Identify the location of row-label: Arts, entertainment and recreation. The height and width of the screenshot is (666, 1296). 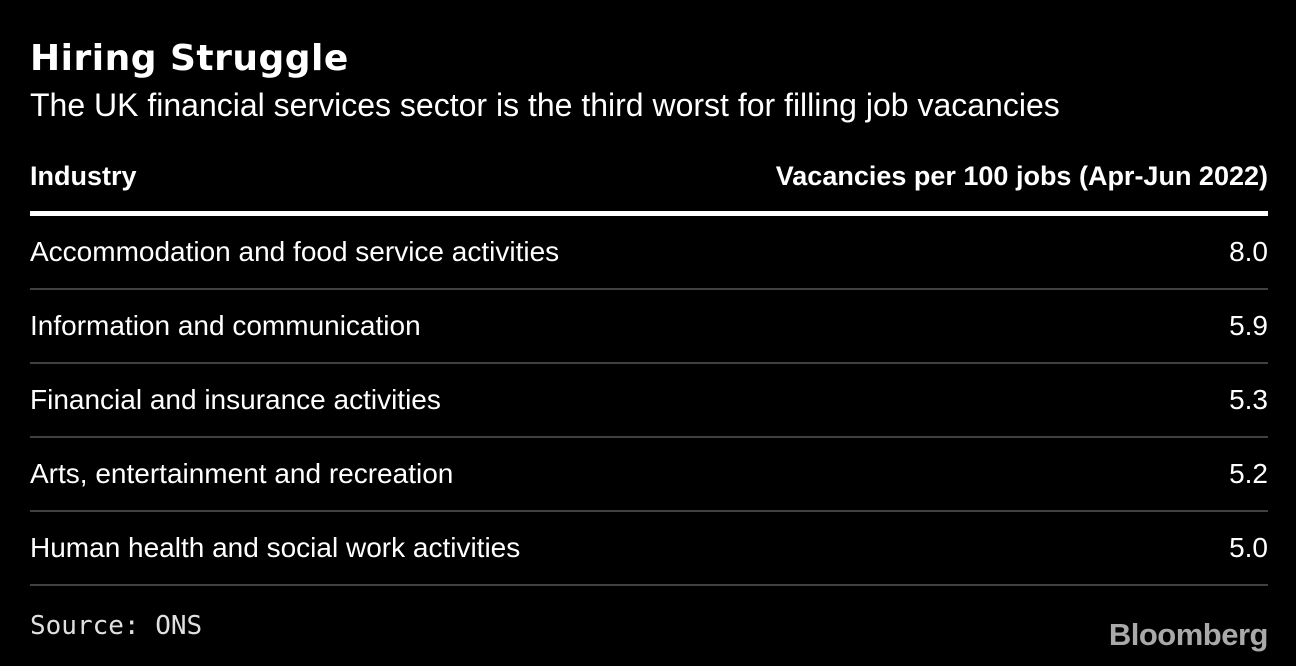
(242, 473).